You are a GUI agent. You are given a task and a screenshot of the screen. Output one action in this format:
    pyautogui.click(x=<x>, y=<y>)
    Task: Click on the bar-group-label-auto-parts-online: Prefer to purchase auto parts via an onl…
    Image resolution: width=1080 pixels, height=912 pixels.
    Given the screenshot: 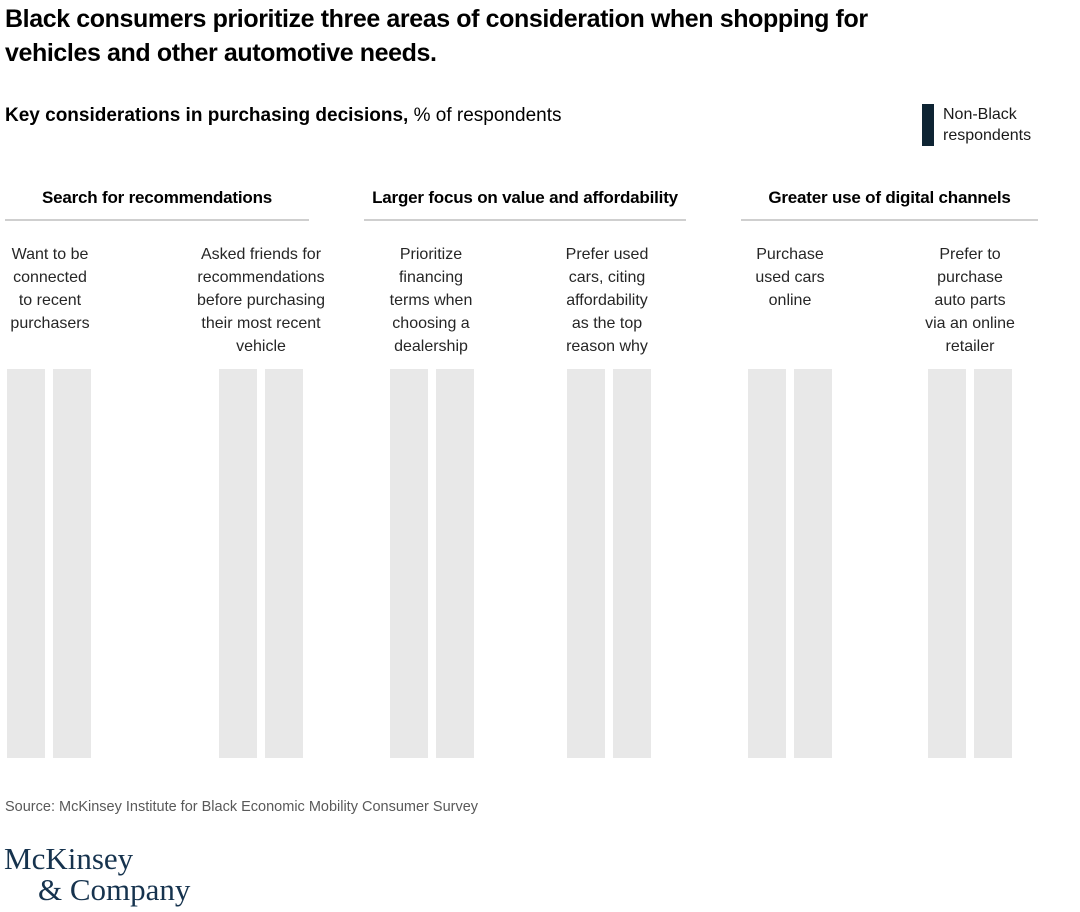 What is the action you would take?
    pyautogui.click(x=970, y=300)
    